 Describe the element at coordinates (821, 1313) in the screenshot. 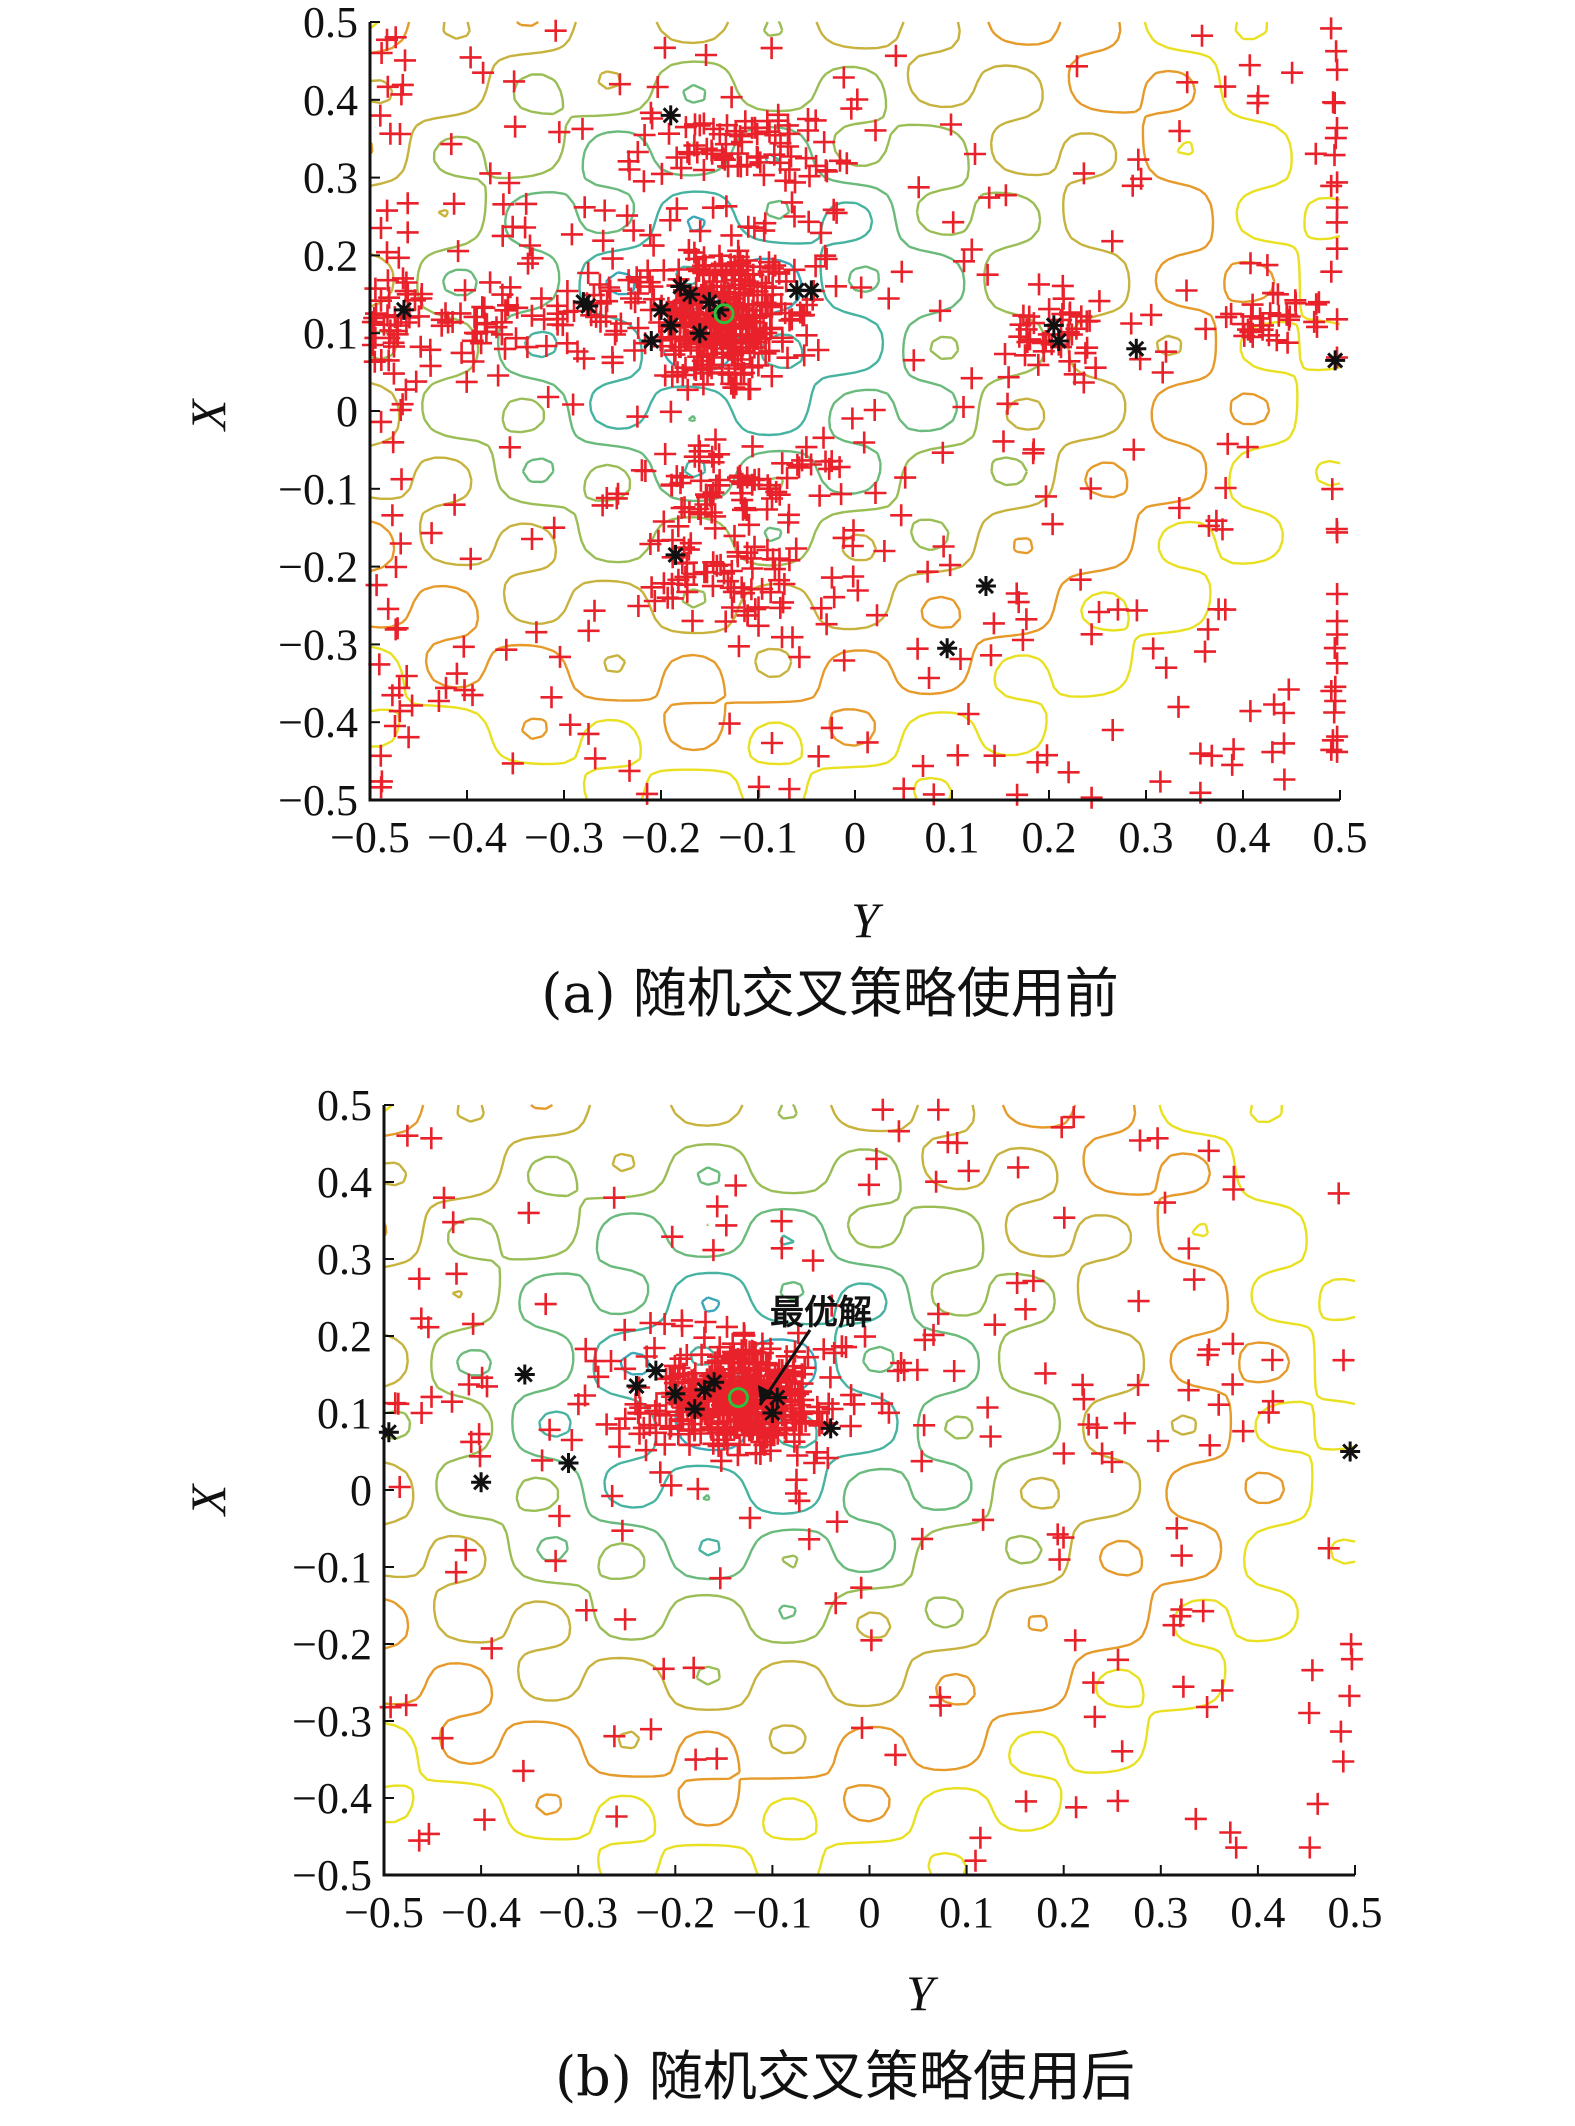

I see `annotation-text: 最优解` at that location.